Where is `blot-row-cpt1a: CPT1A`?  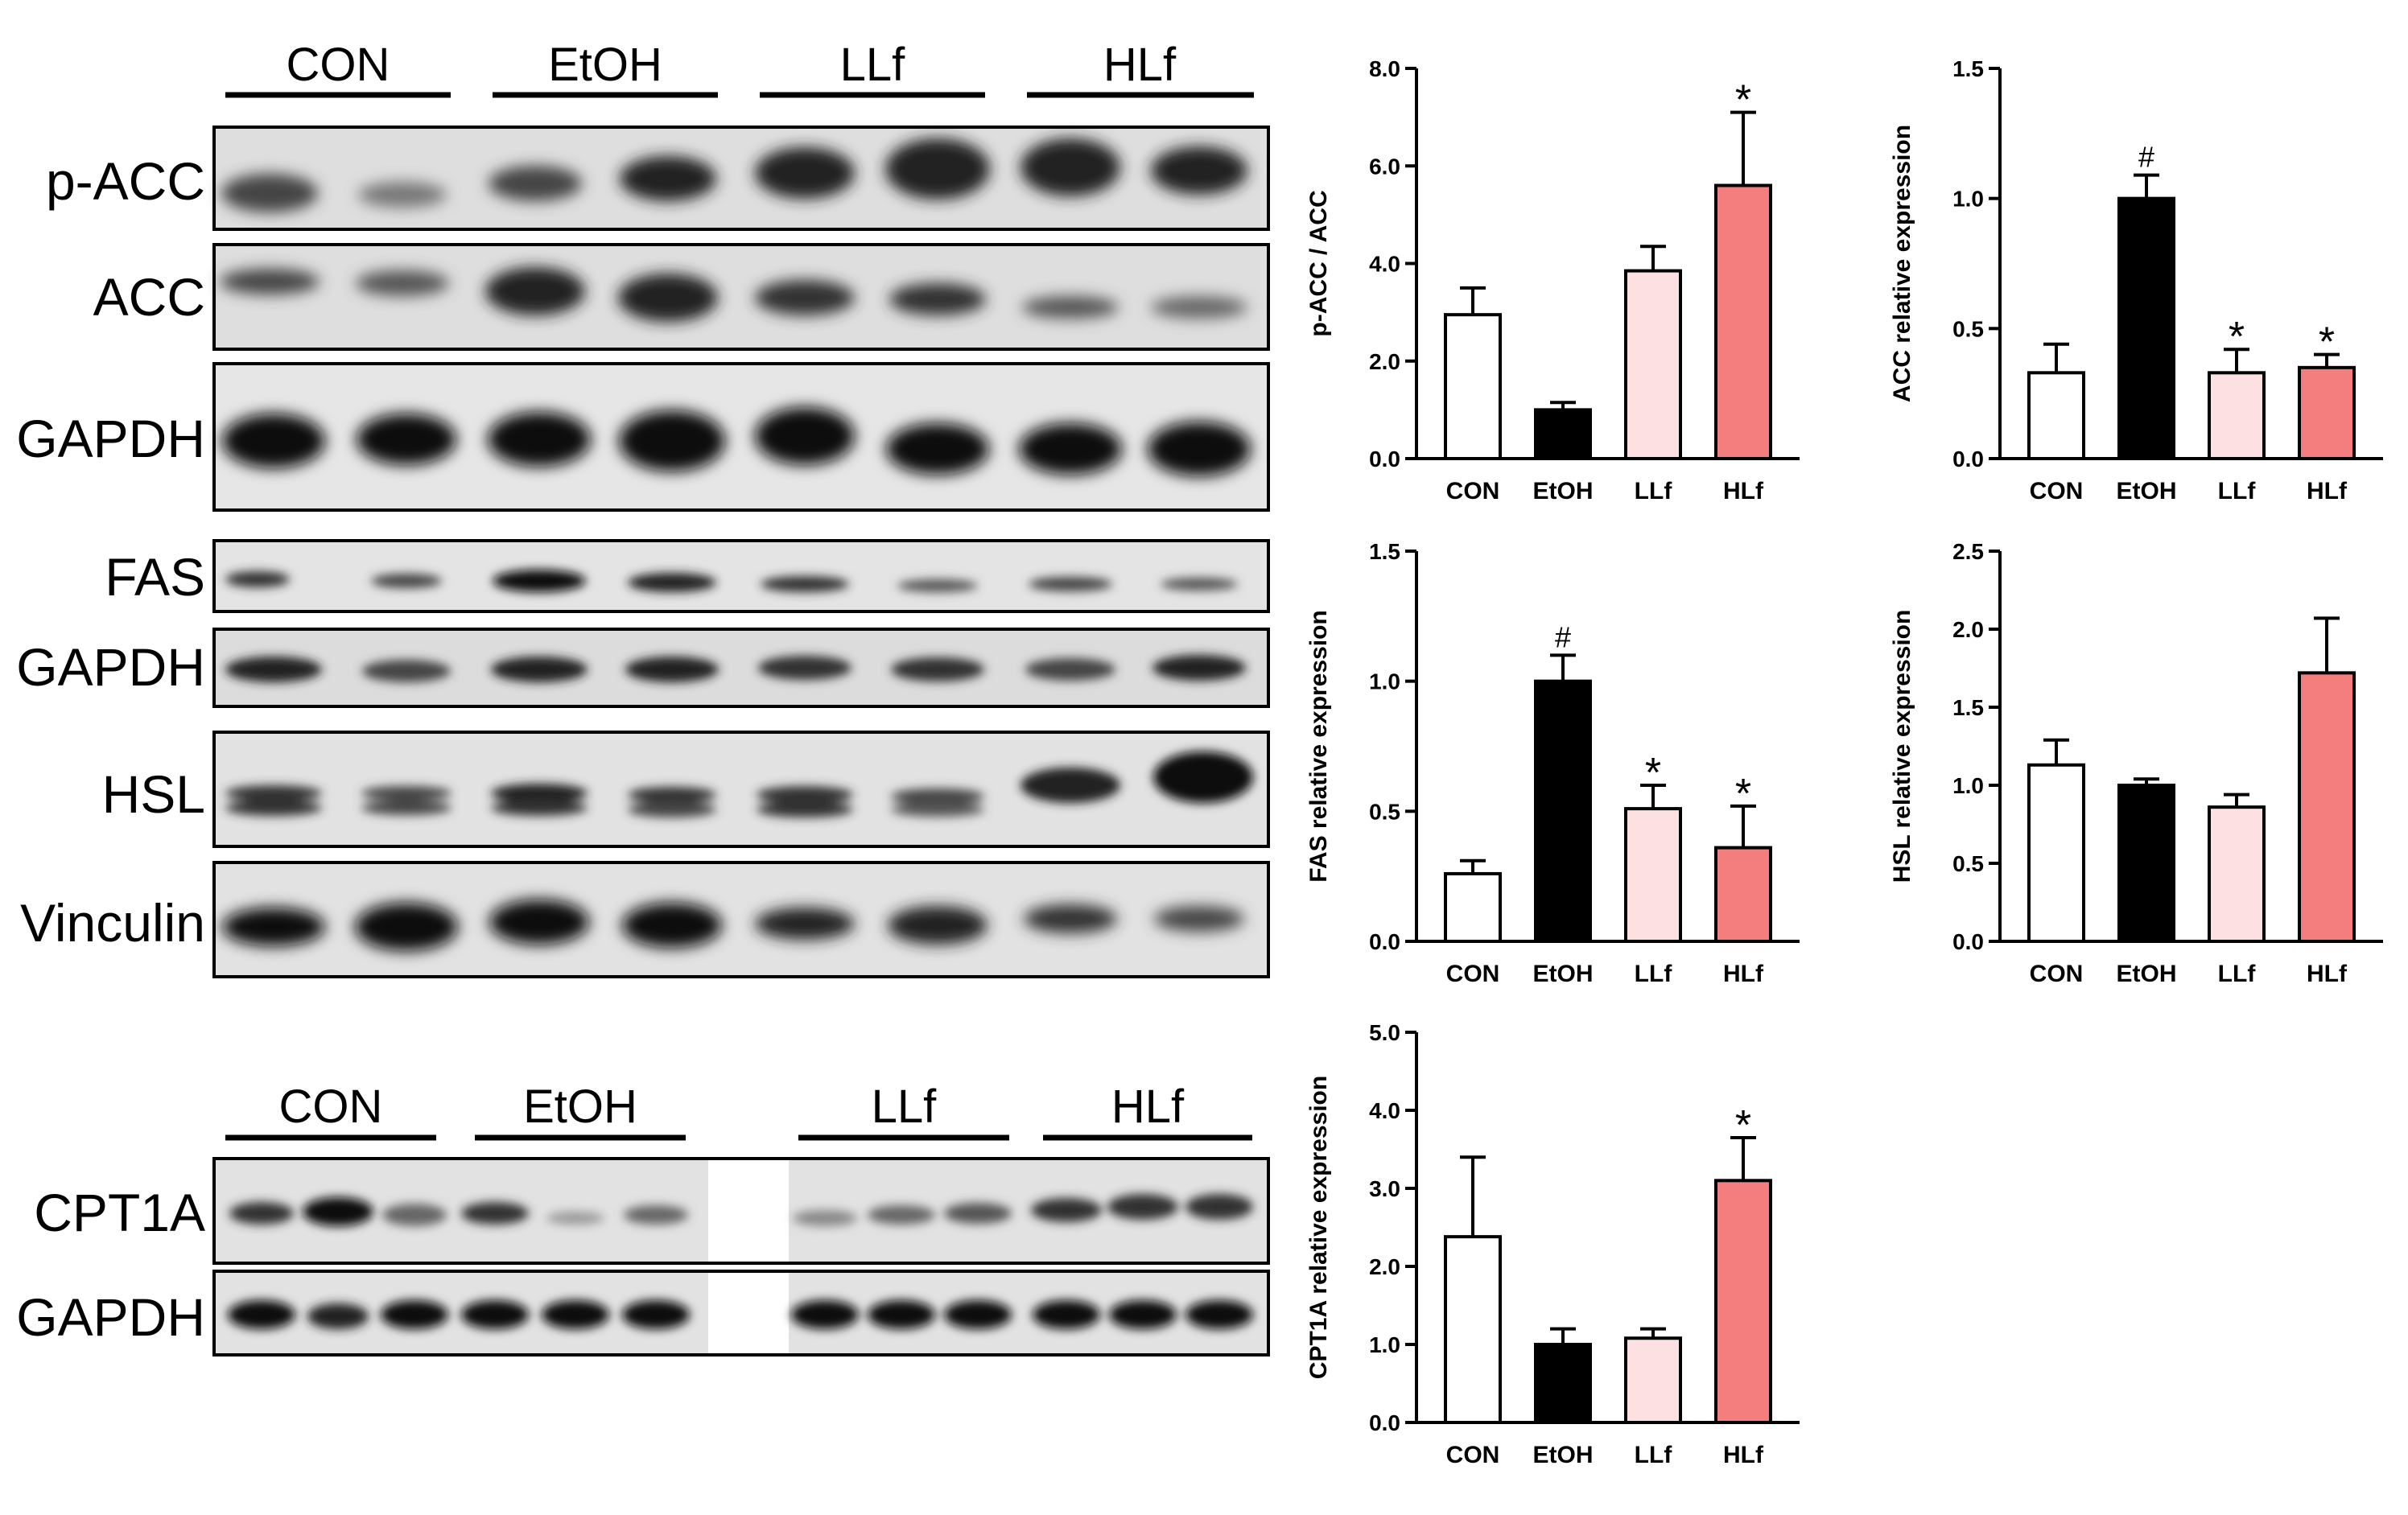
blot-row-cpt1a: CPT1A is located at coordinates (652, 1211).